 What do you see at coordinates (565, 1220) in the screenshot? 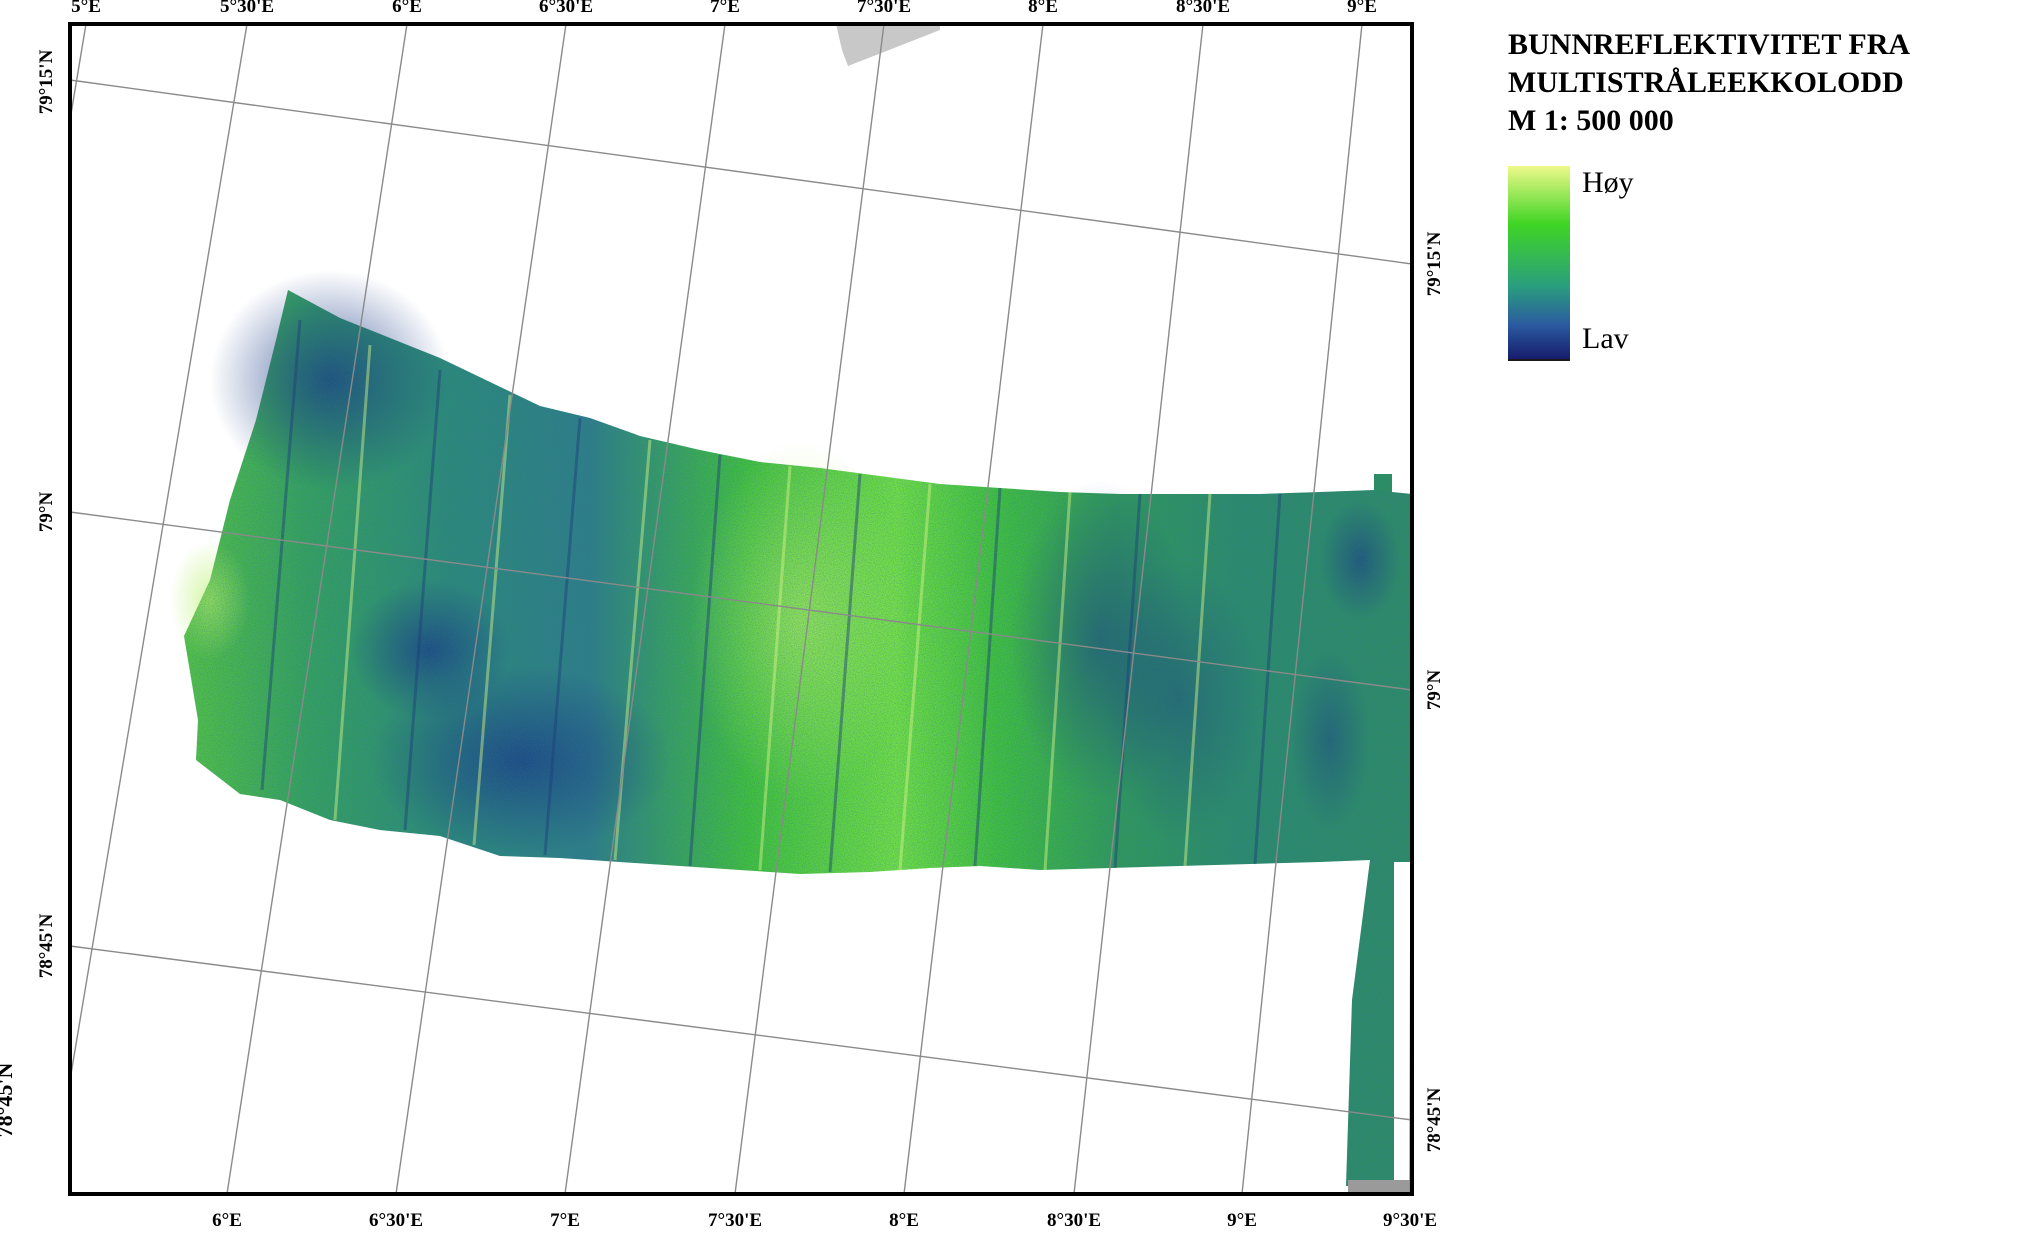
I see `tick-bottom-7e: 7°E` at bounding box center [565, 1220].